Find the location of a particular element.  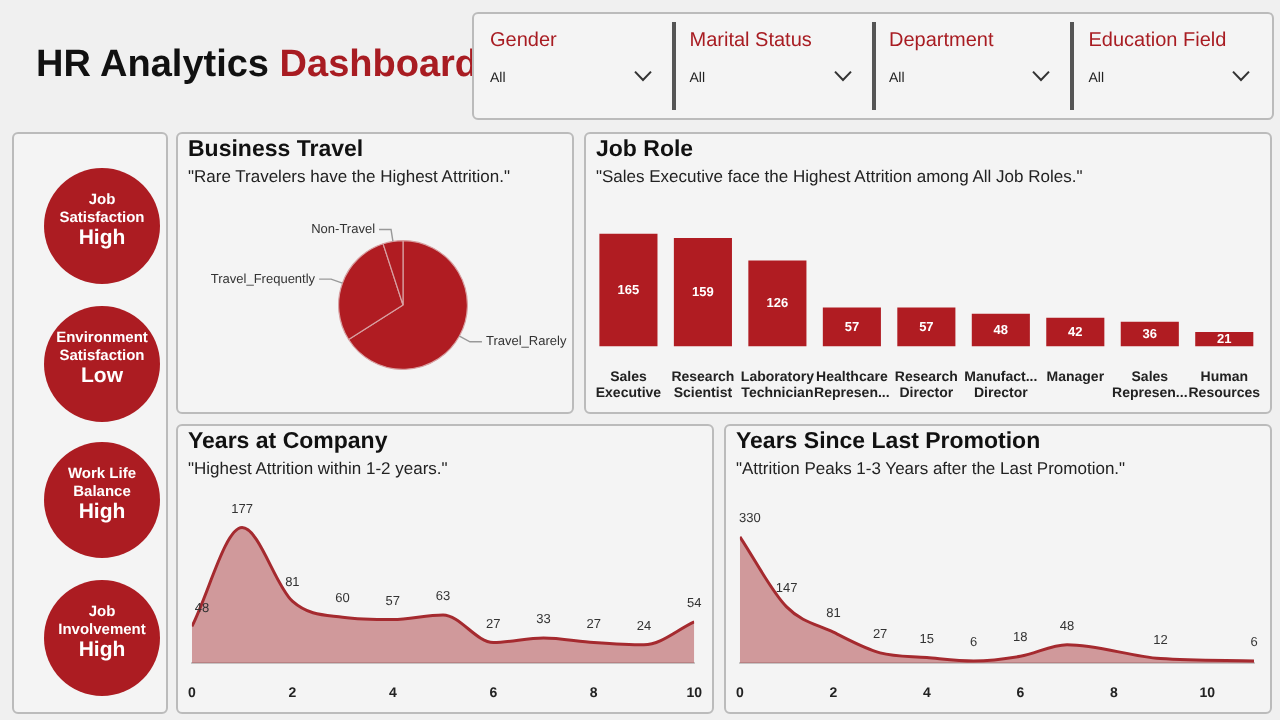

chart-title: Business Travel is located at coordinates (276, 150).